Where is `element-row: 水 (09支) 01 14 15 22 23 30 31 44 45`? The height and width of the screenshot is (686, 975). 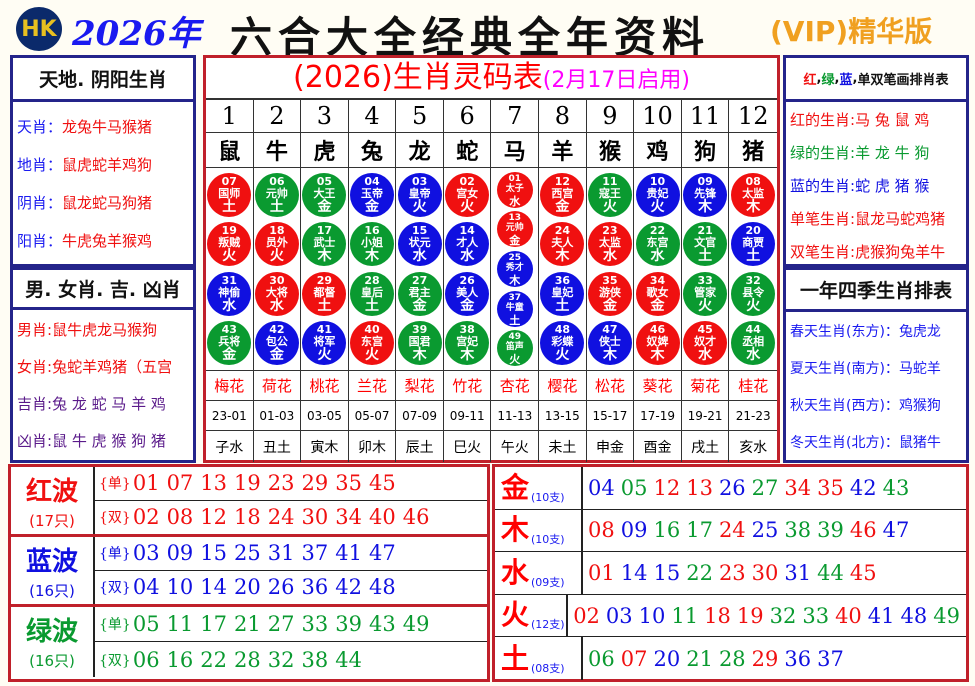
element-row: 水 (09支) 01 14 15 22 23 30 31 44 45 is located at coordinates (730, 573).